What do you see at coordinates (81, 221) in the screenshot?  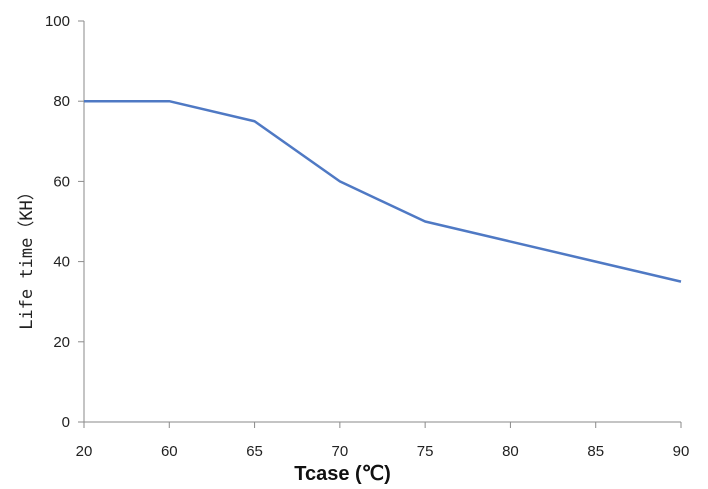 I see `y-tick-marks` at bounding box center [81, 221].